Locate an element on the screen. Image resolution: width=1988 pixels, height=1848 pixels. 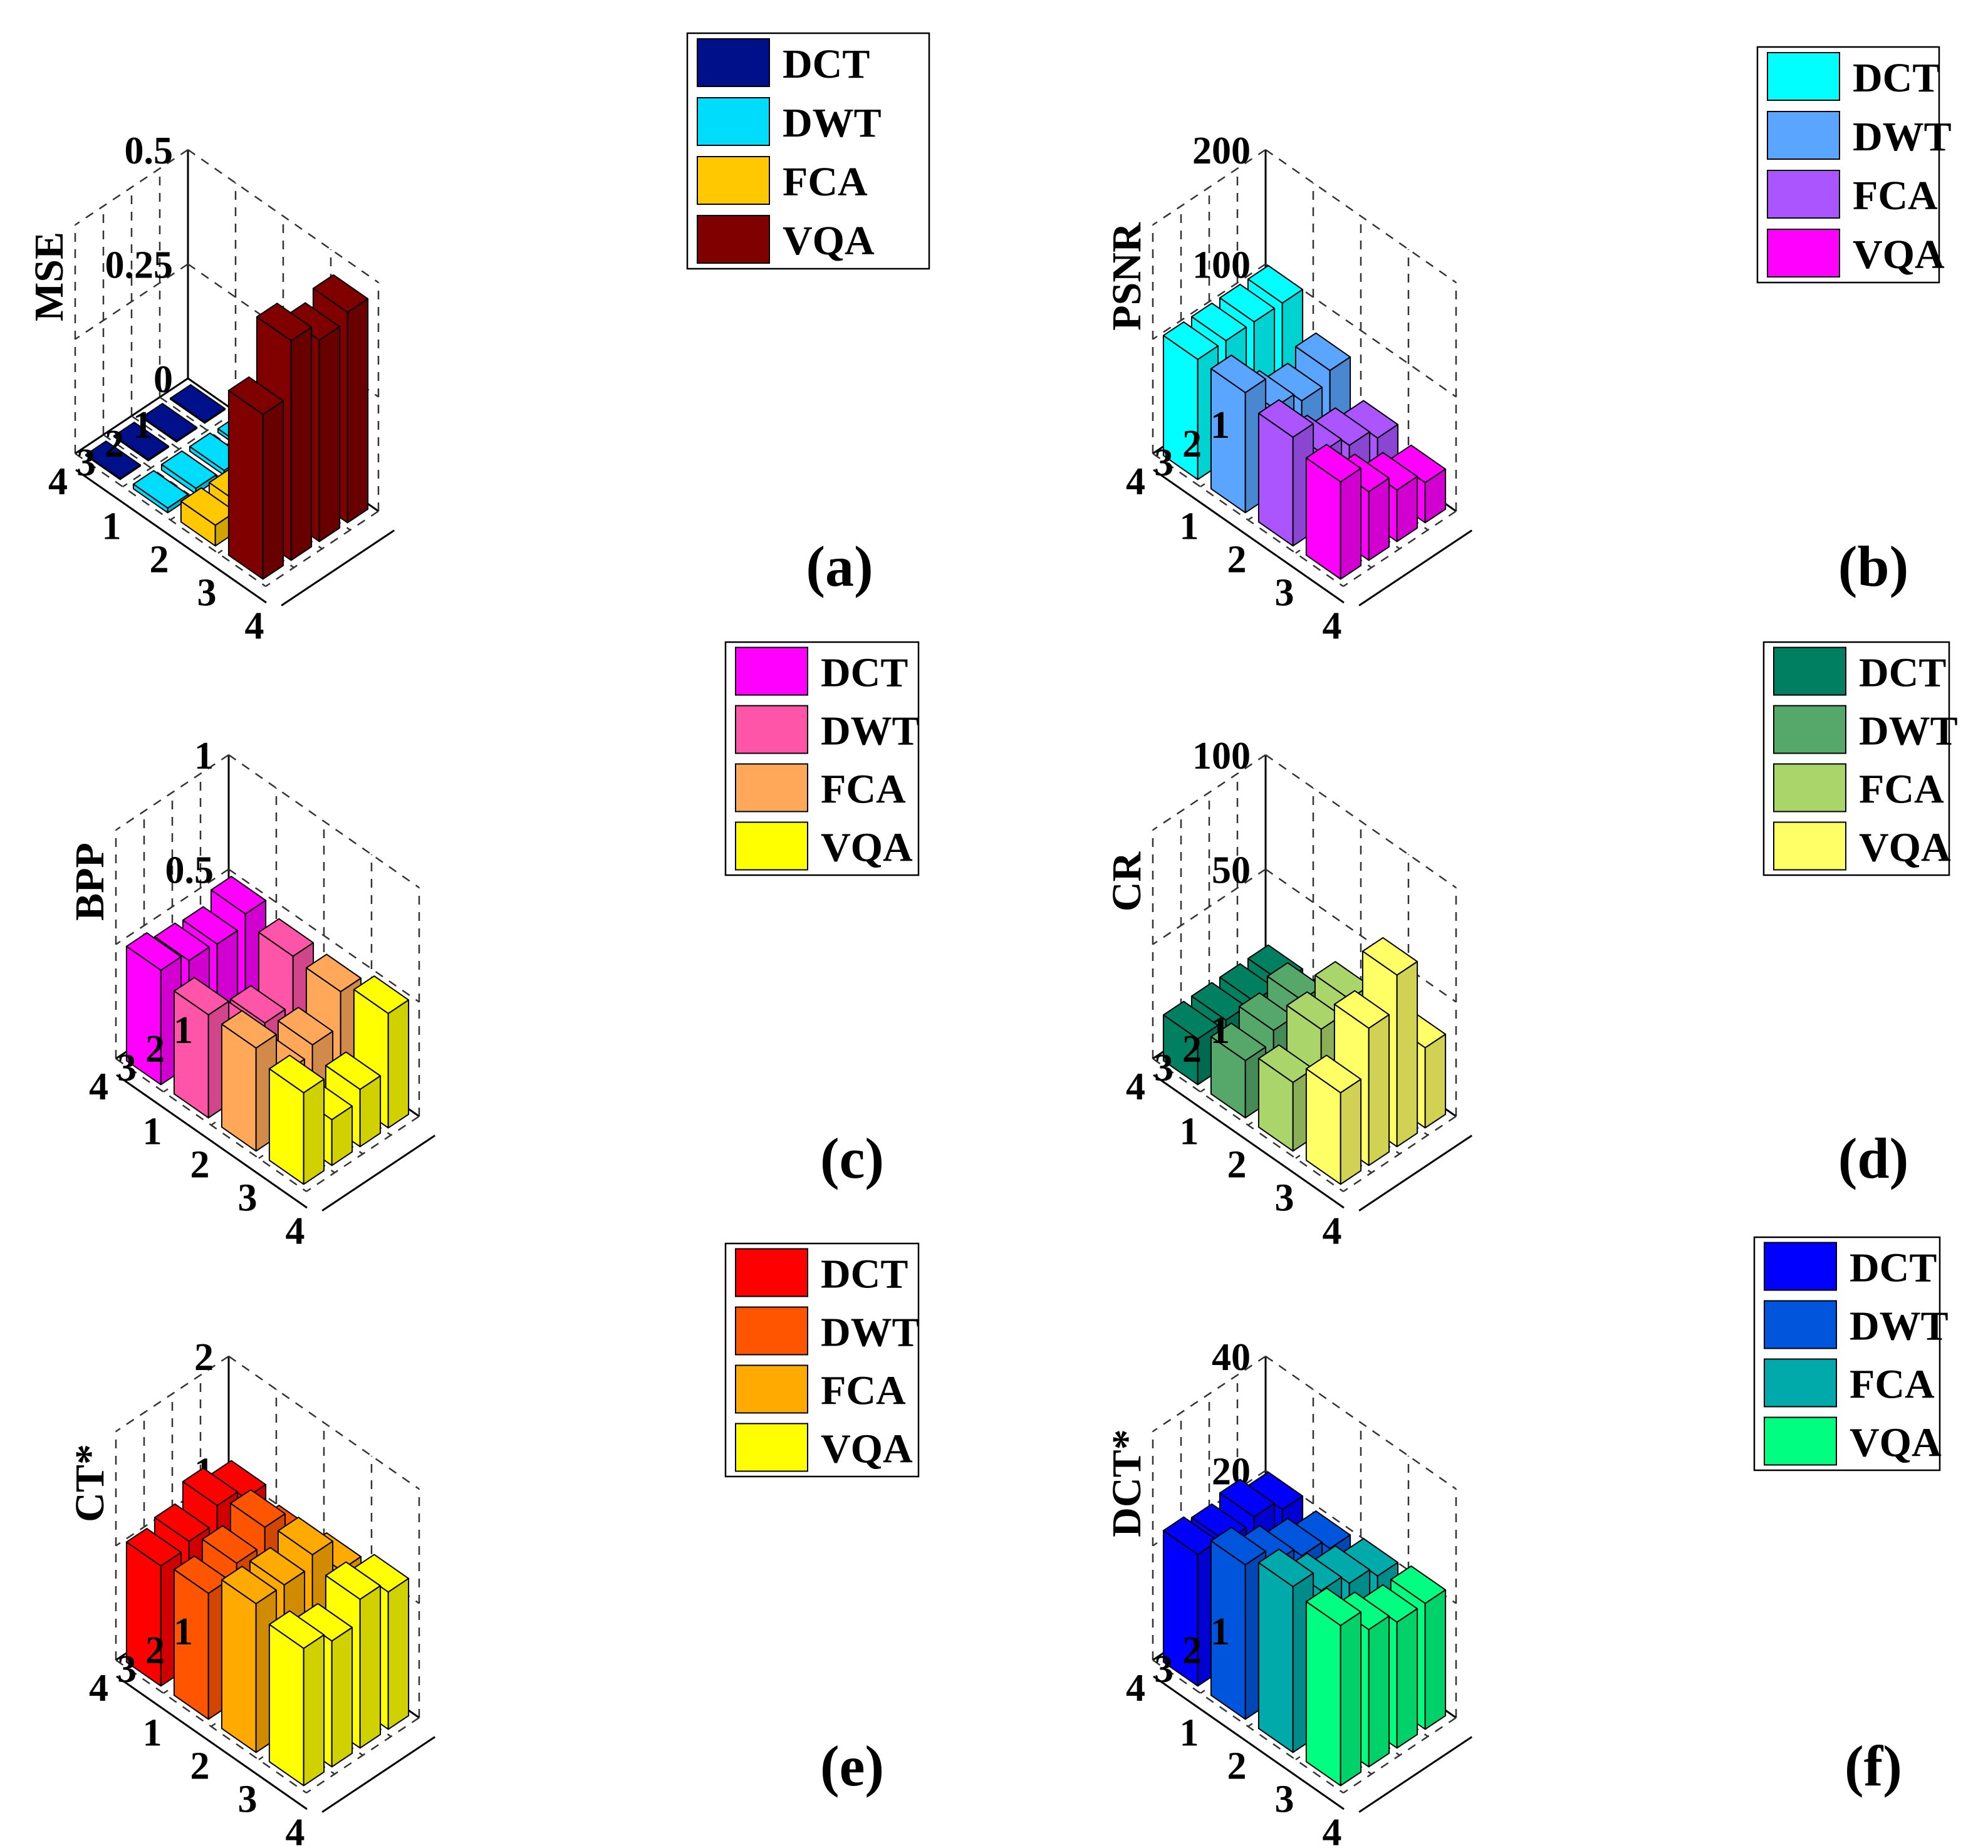
bars is located at coordinates (1305, 1061).